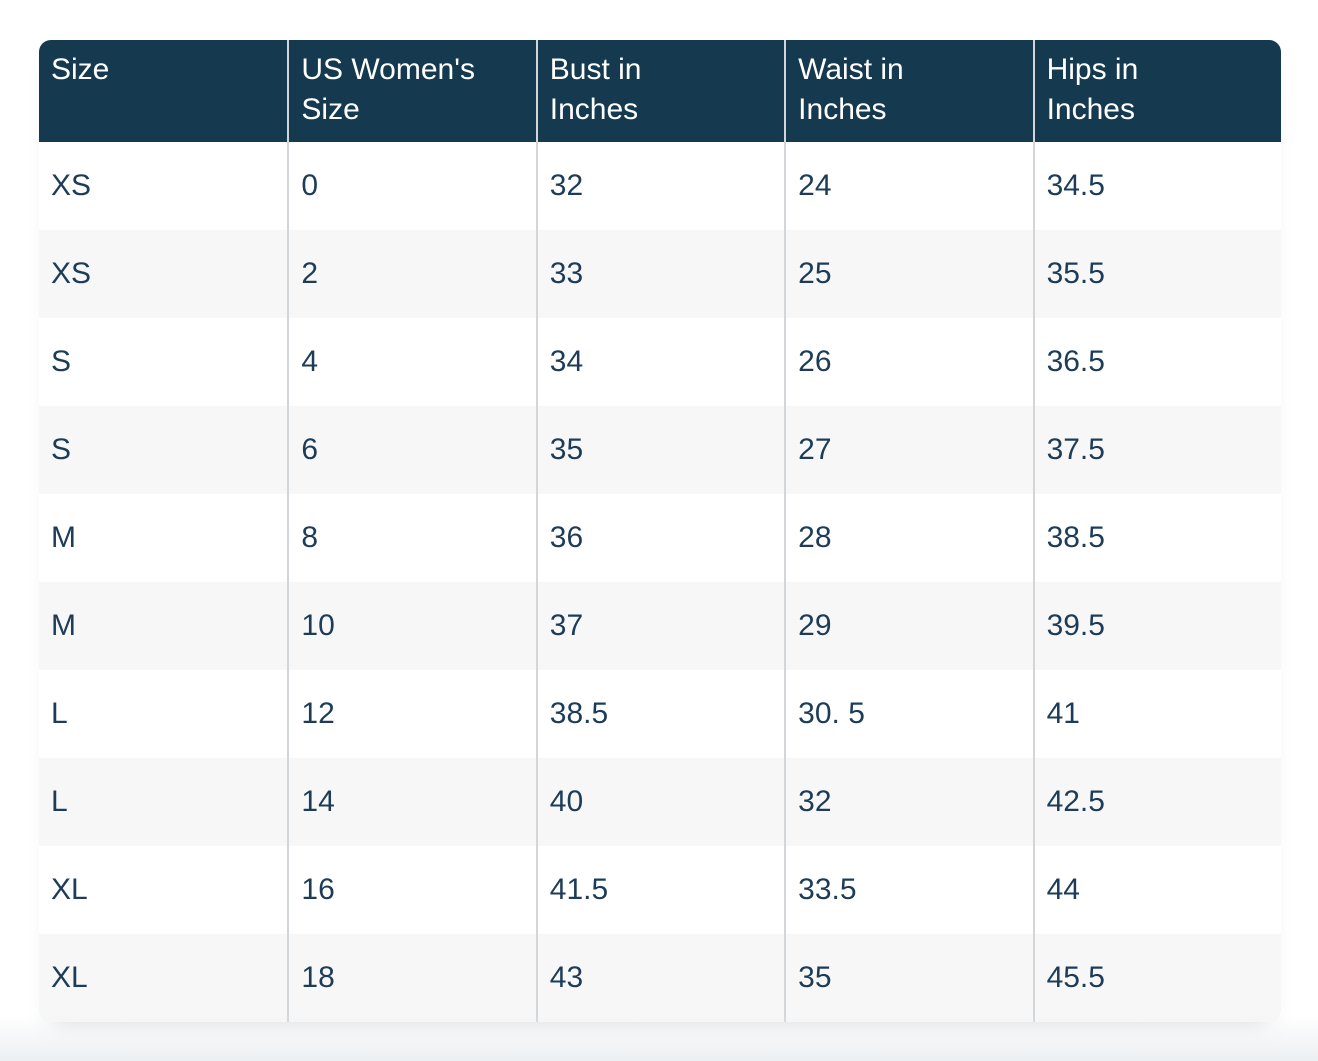 This screenshot has height=1061, width=1318. Describe the element at coordinates (1156, 450) in the screenshot. I see `cell-hips: 37.5` at that location.